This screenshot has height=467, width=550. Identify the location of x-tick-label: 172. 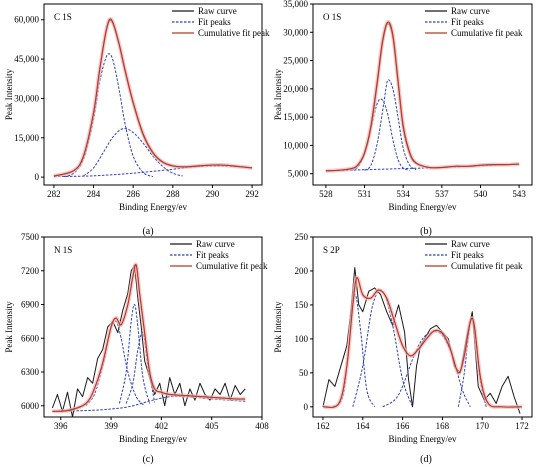
(522, 426).